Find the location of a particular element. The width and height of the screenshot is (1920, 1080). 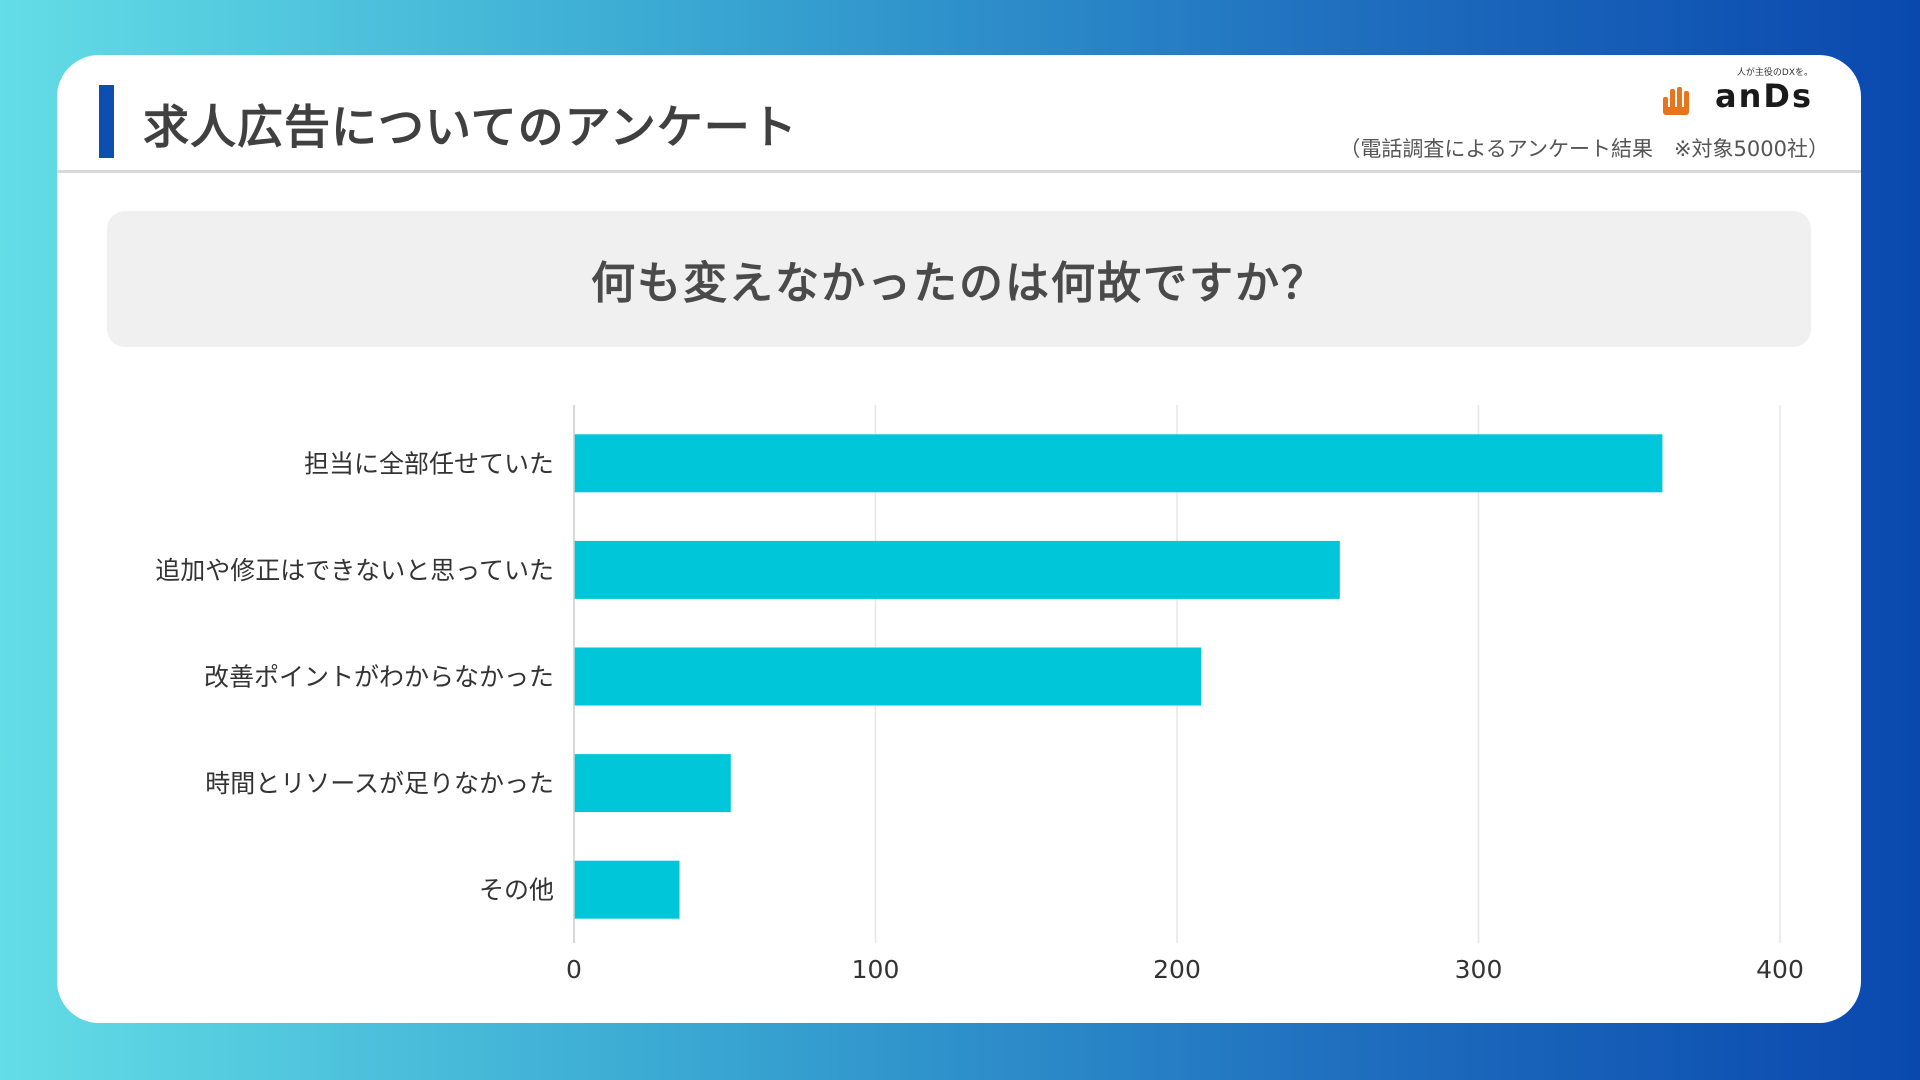

title-accent-bar is located at coordinates (106, 121).